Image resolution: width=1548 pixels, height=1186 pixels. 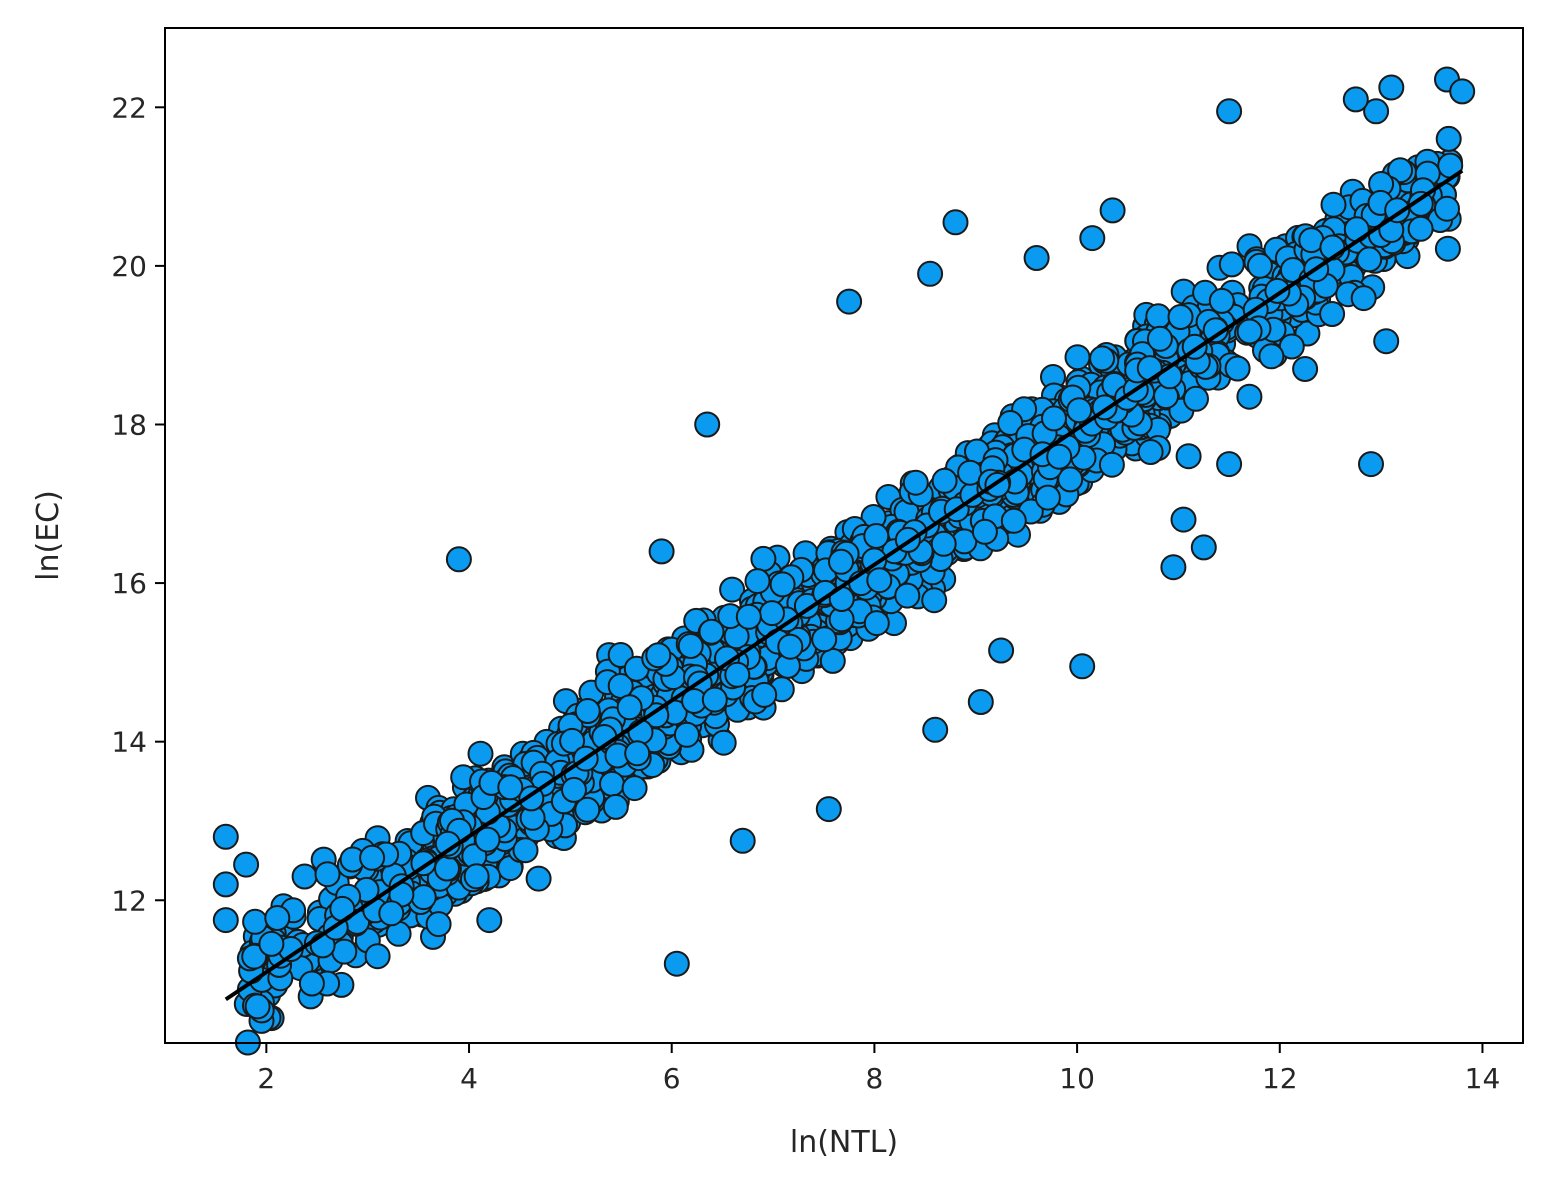 I want to click on x-axis: 2 4 6 8 10 12 14, so click(x=878, y=1069).